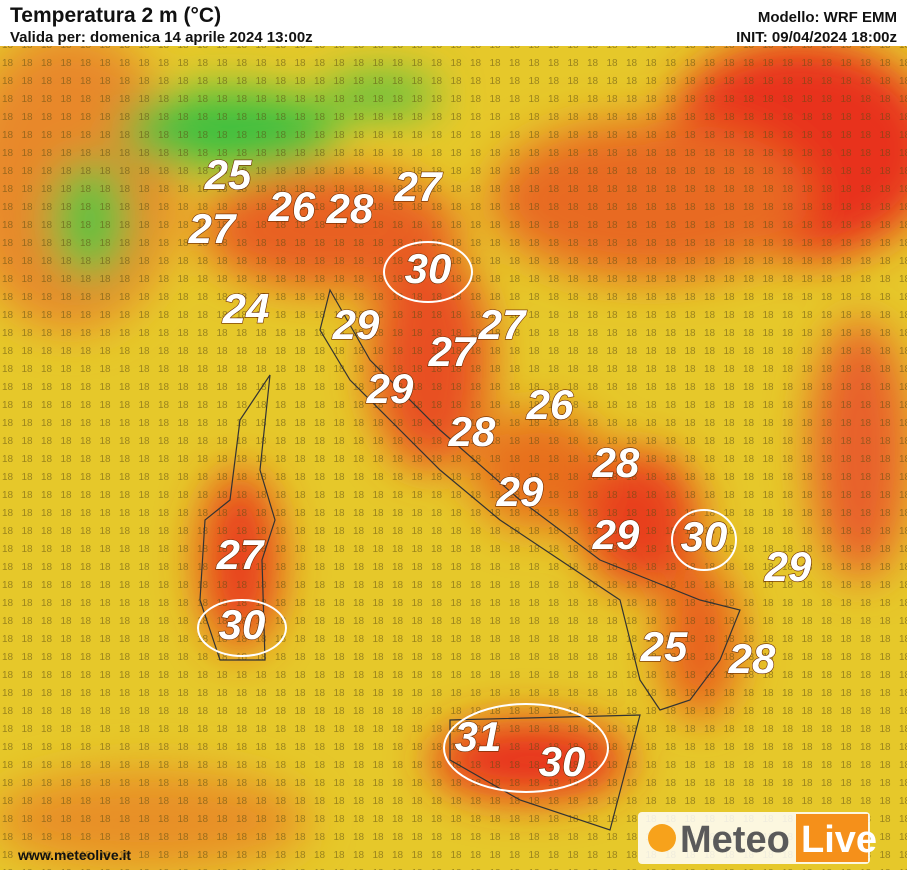  What do you see at coordinates (115, 15) in the screenshot?
I see `title: Temperatura 2 m (°C)` at bounding box center [115, 15].